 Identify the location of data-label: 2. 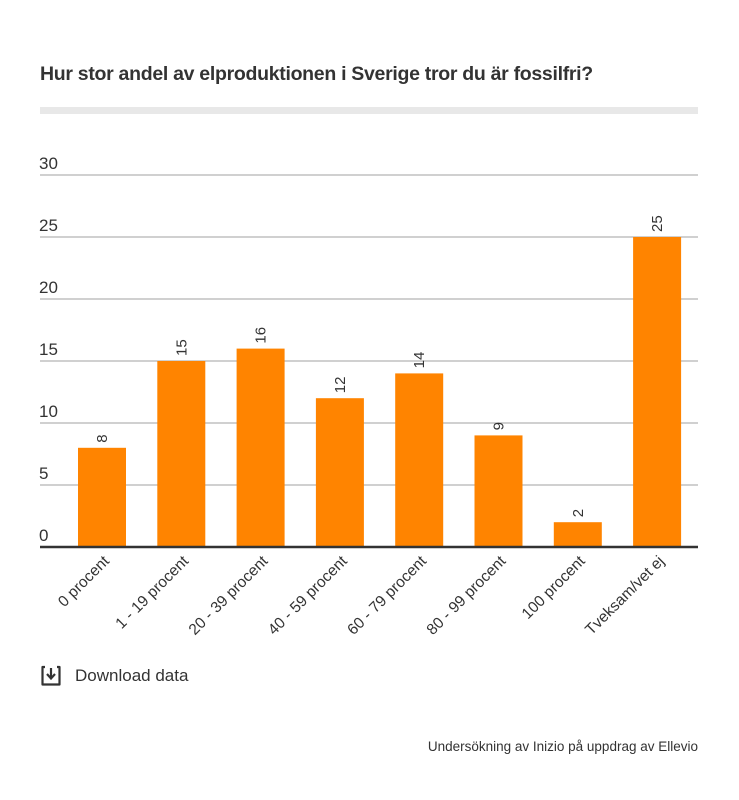
(578, 513).